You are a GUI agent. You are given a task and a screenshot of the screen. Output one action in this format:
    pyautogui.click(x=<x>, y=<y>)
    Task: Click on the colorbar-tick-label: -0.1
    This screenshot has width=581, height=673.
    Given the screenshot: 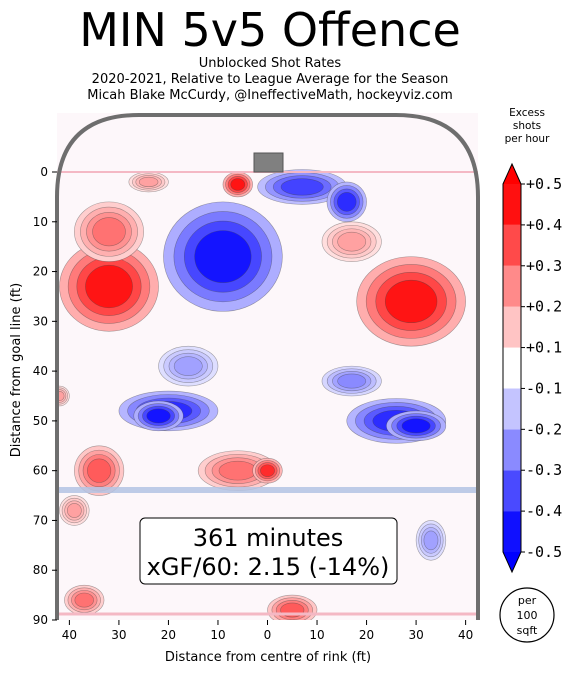 What is the action you would take?
    pyautogui.click(x=544, y=388)
    